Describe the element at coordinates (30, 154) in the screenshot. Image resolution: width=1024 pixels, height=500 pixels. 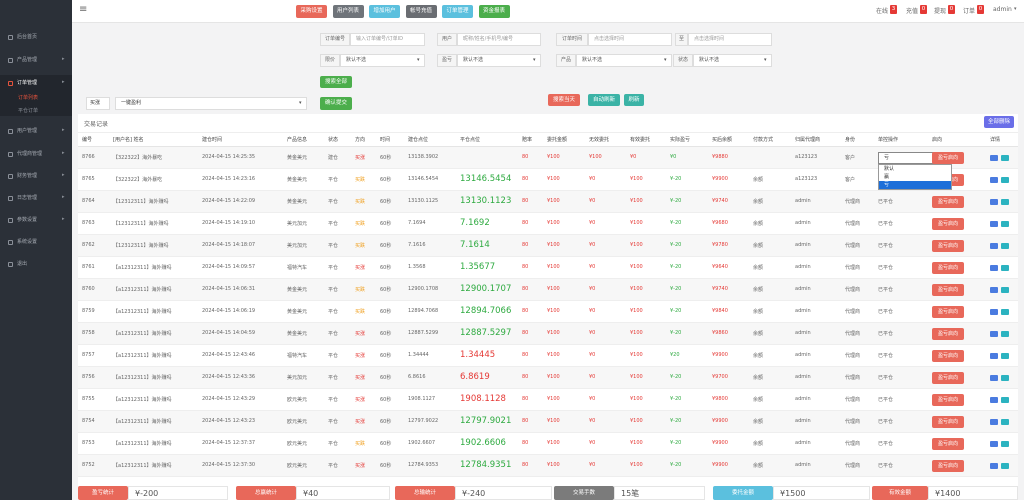
I see `menu-item: 代理商管理` at that location.